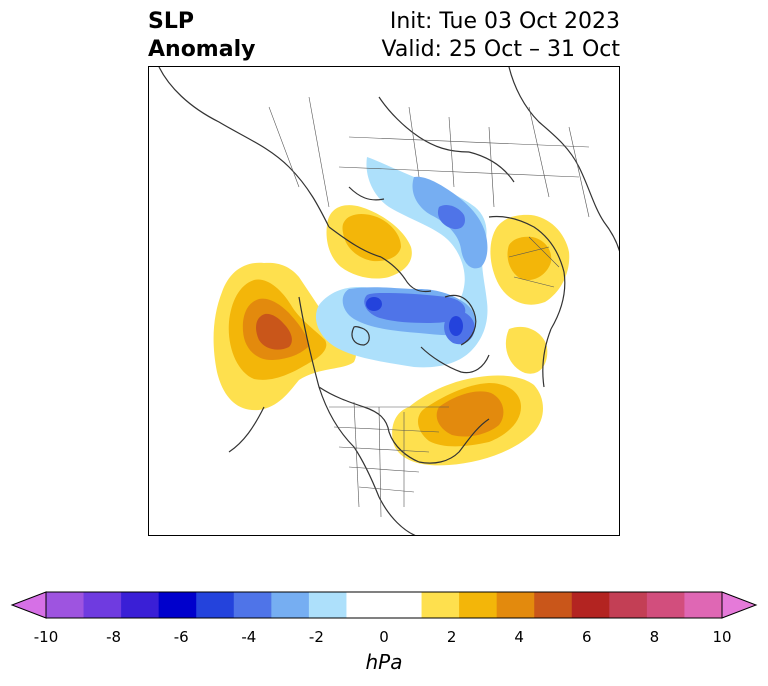 Image resolution: width=768 pixels, height=686 pixels. What do you see at coordinates (451, 637) in the screenshot?
I see `colorbar-tick-label: 2` at bounding box center [451, 637].